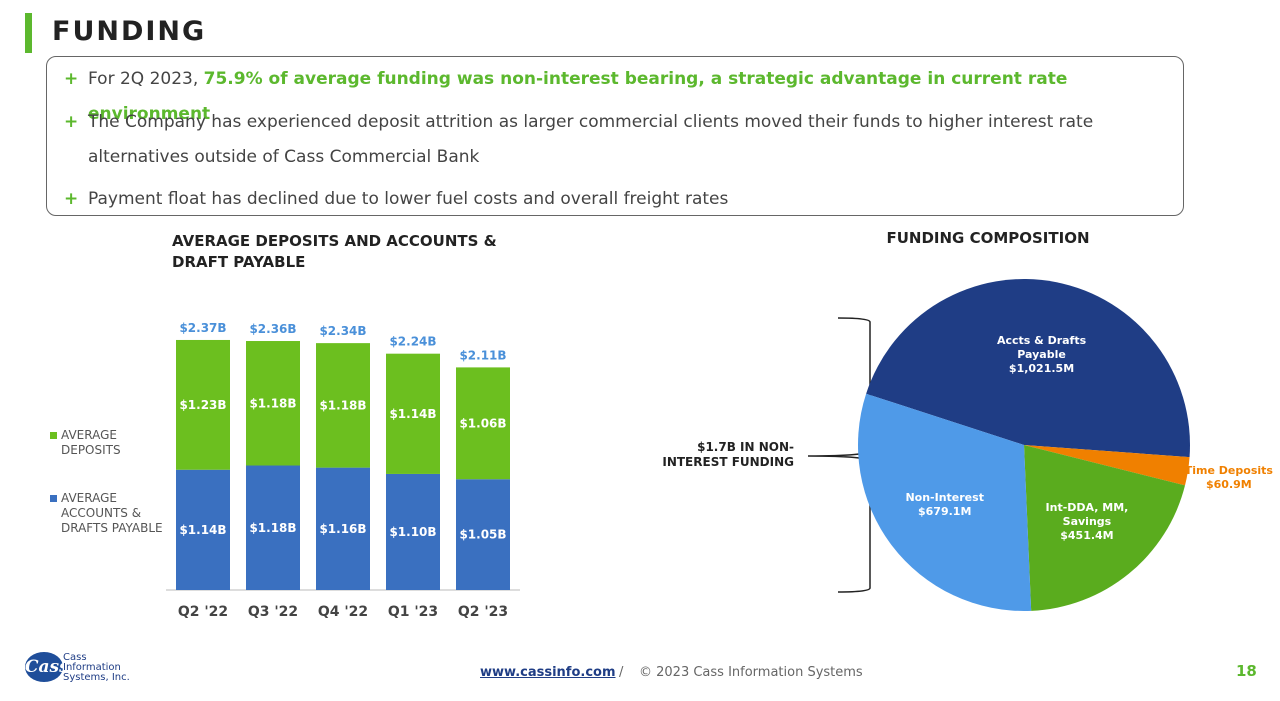  Describe the element at coordinates (945, 512) in the screenshot. I see `value-label: $679.1M` at that location.